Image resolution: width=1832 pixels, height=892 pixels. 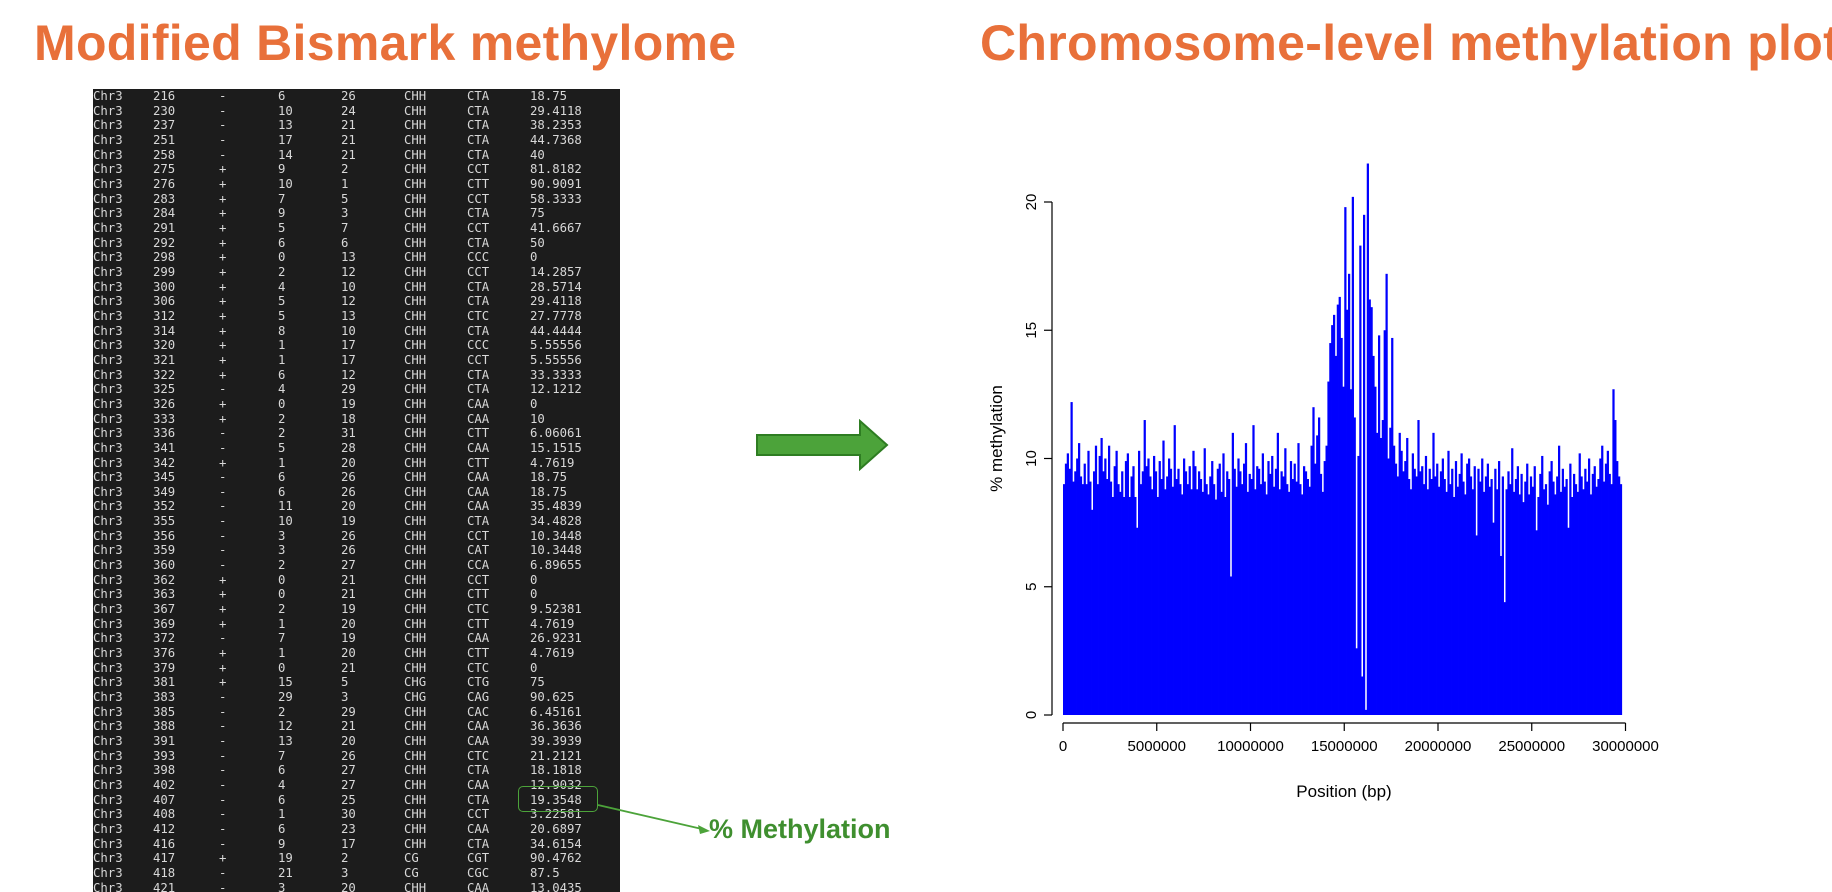 I want to click on table-cell: 31, so click(x=348, y=433).